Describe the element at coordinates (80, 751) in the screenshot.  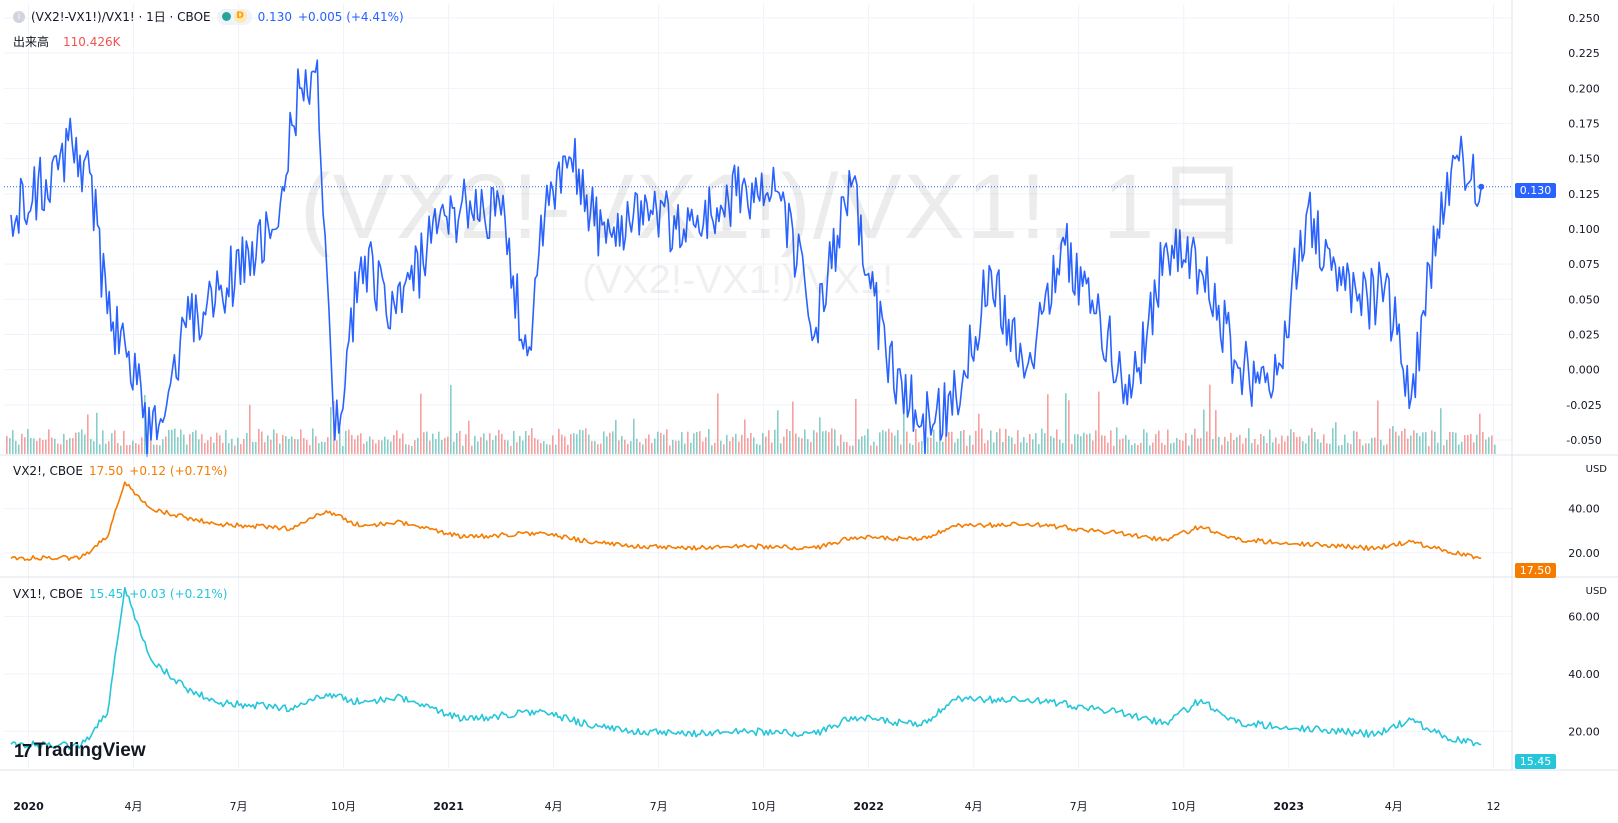
I see `tradingview-logo: 17 TradingView` at that location.